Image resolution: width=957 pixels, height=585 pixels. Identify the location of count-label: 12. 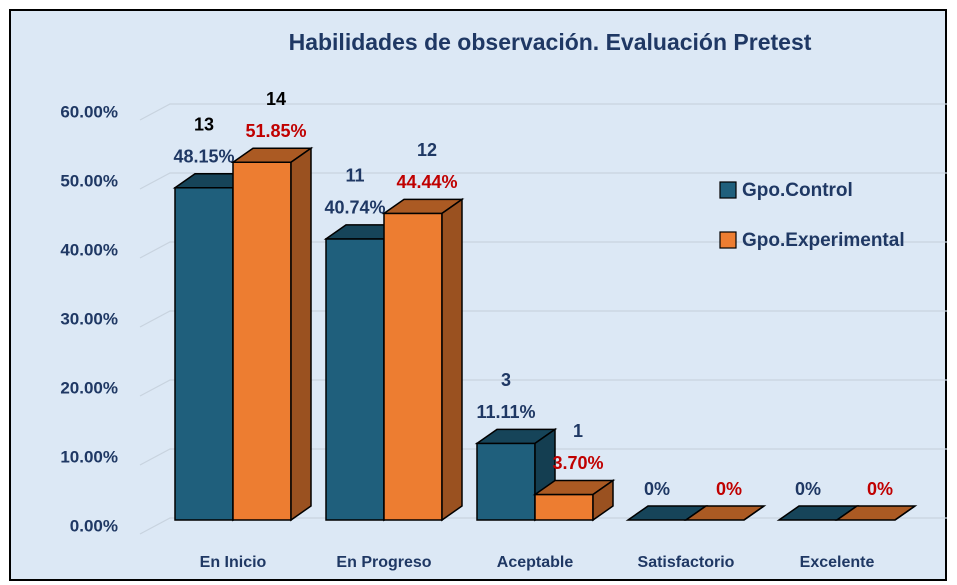
(427, 150).